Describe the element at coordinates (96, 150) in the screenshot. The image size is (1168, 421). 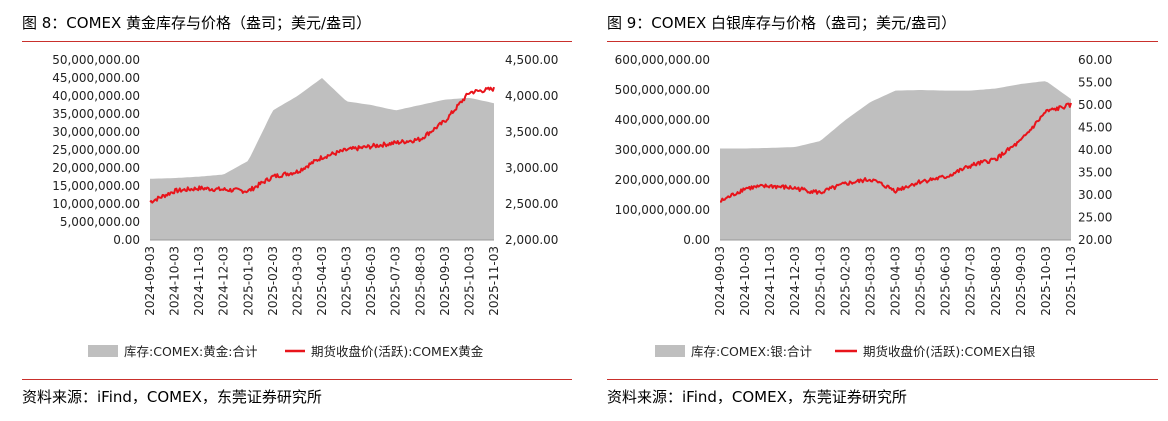
I see `left-axis-tick-label: 25,000,000.00` at that location.